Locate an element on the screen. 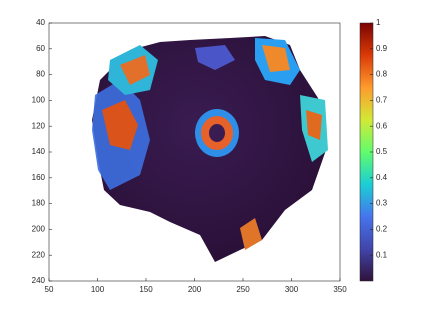 The image size is (423, 317). colorbar-tick-label: 0.4 is located at coordinates (382, 177).